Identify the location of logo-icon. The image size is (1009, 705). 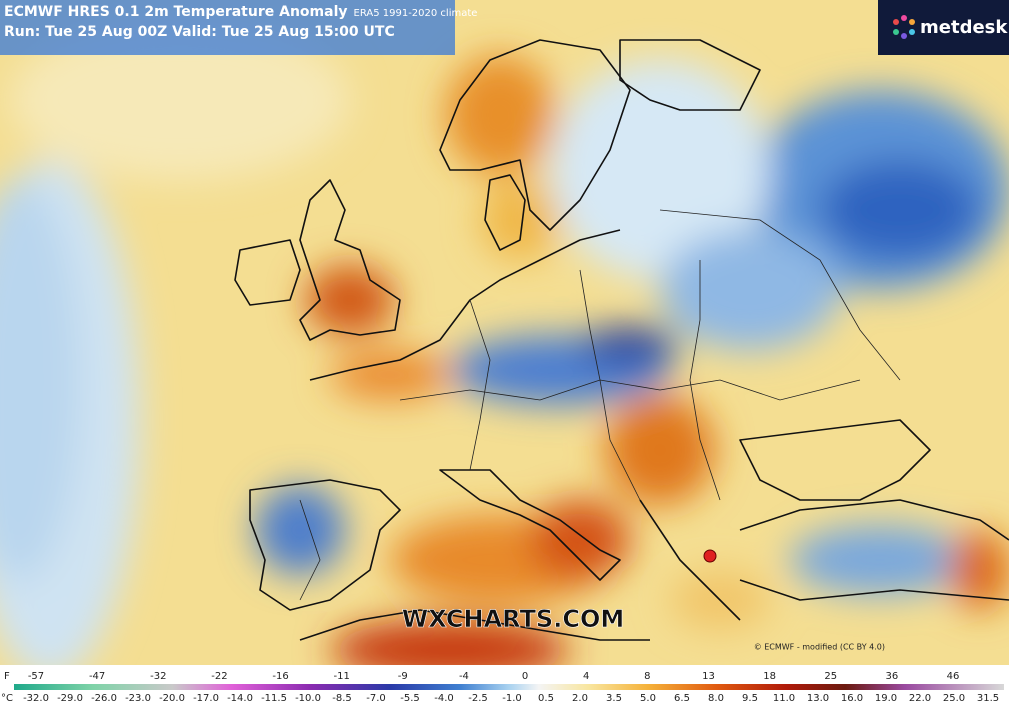
(904, 27).